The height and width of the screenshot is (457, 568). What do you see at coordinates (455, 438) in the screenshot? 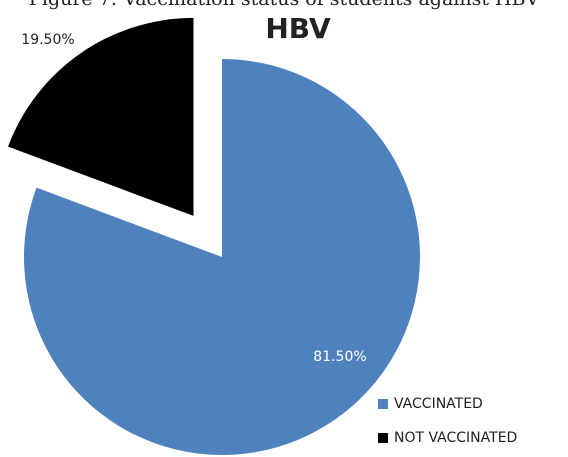
I see `legend-label: NOT VACCINATED` at bounding box center [455, 438].